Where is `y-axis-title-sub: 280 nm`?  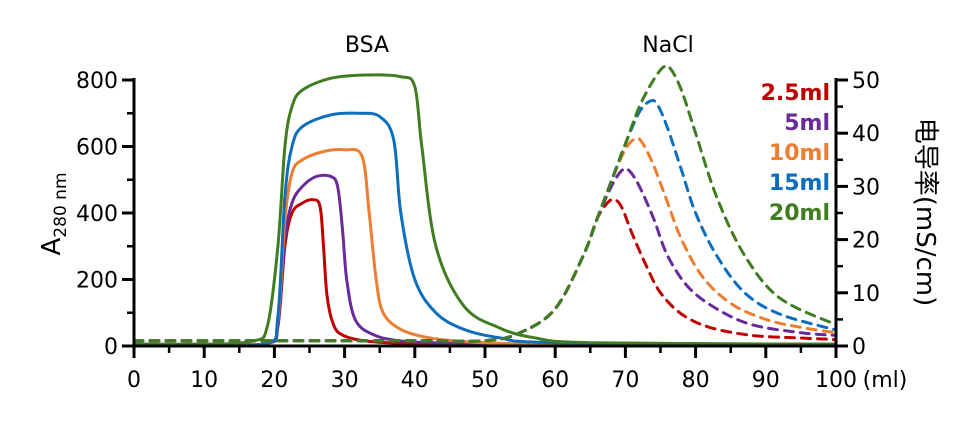
y-axis-title-sub: 280 nm is located at coordinates (61, 205).